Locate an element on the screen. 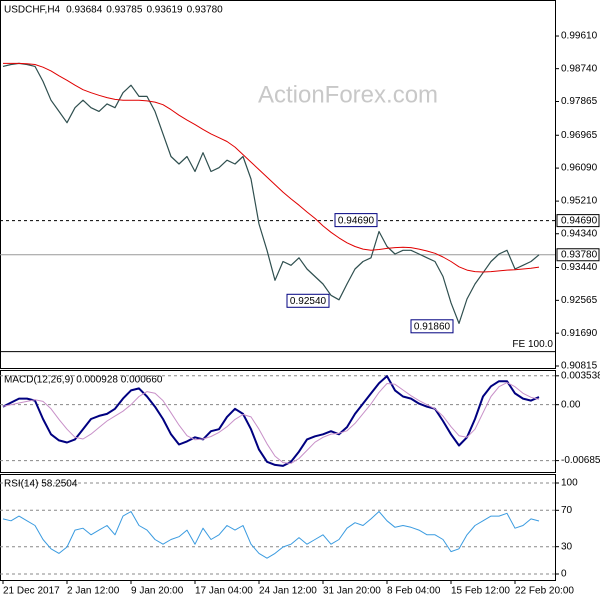  price-label: 0.92540 is located at coordinates (308, 301).